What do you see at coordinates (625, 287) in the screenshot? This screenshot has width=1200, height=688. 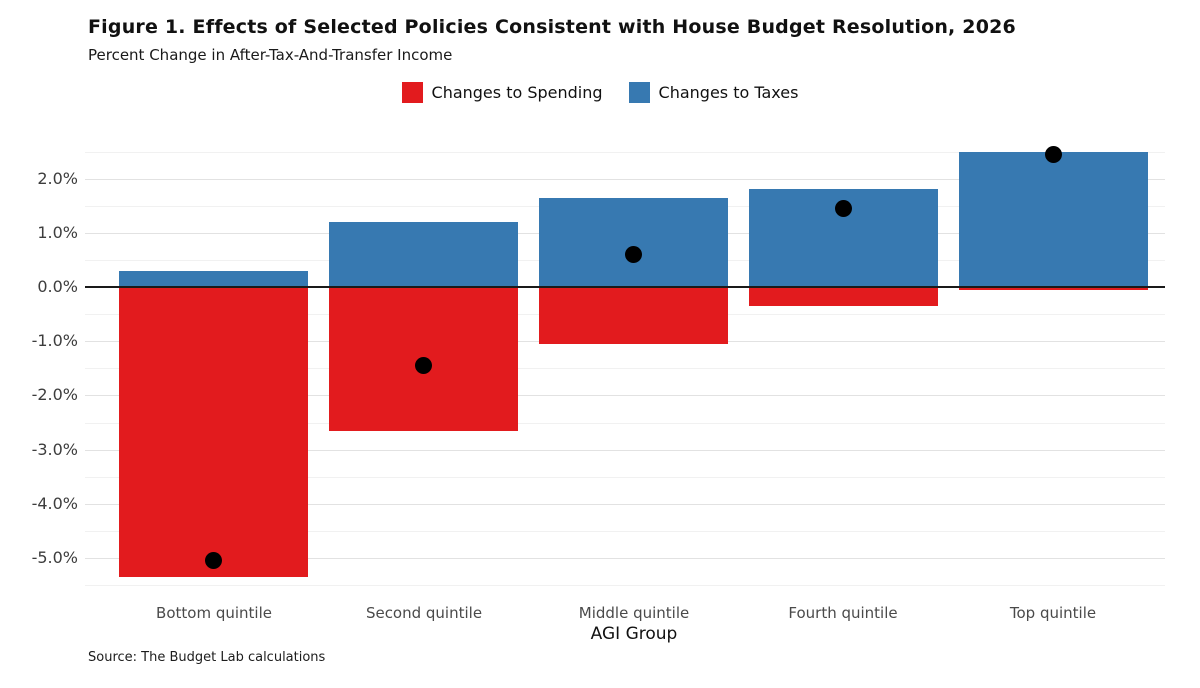 I see `zero-axis-line` at bounding box center [625, 287].